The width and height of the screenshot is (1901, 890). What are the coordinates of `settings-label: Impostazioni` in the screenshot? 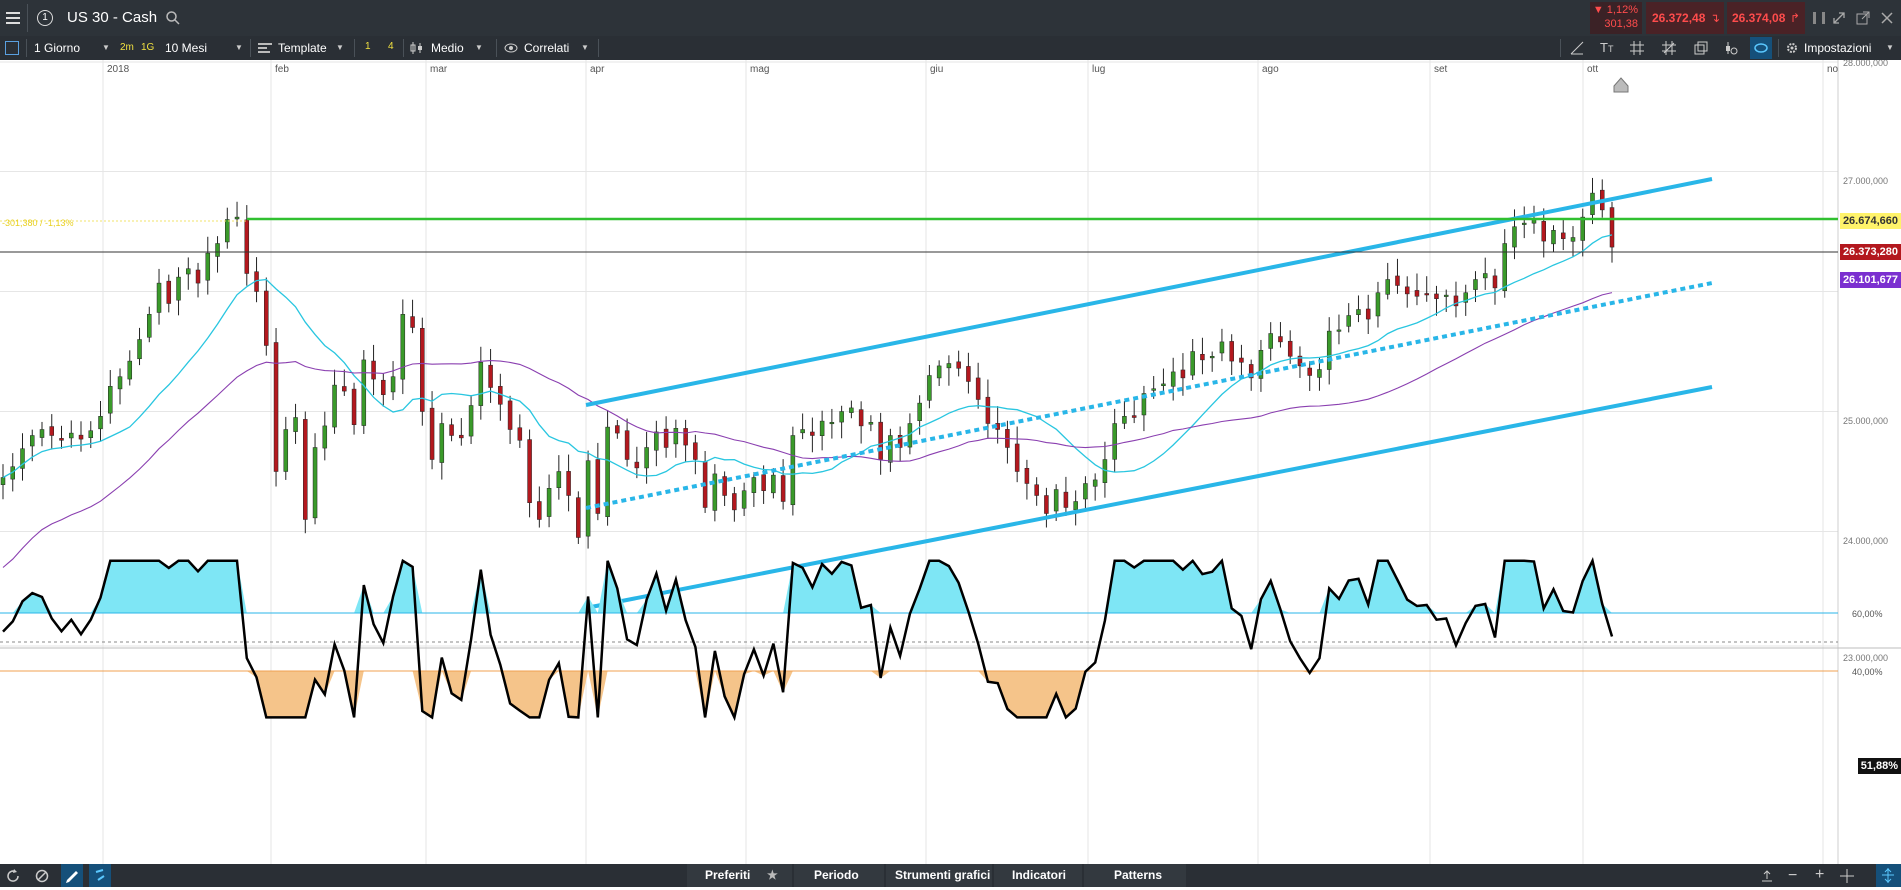 It's located at (1838, 48).